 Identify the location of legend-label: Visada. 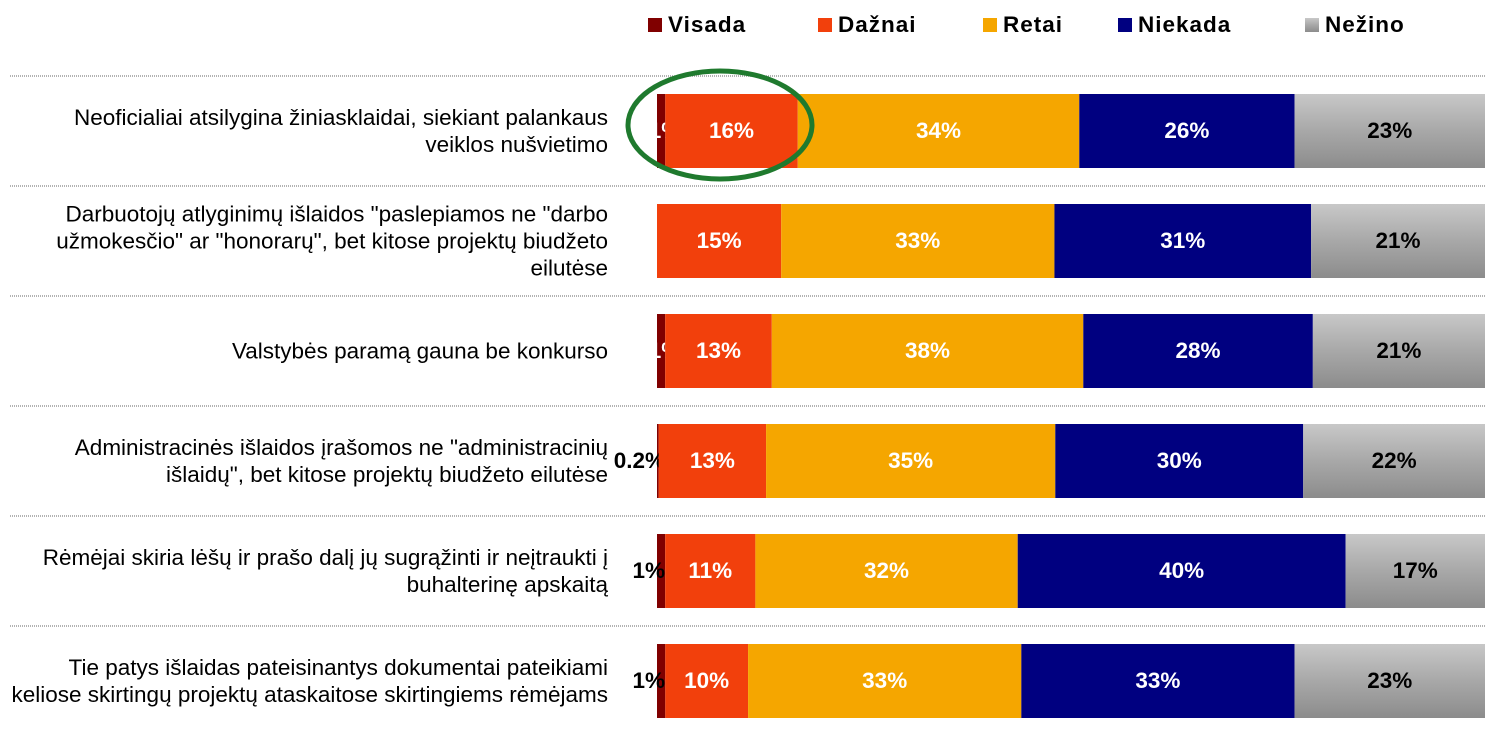
(707, 24).